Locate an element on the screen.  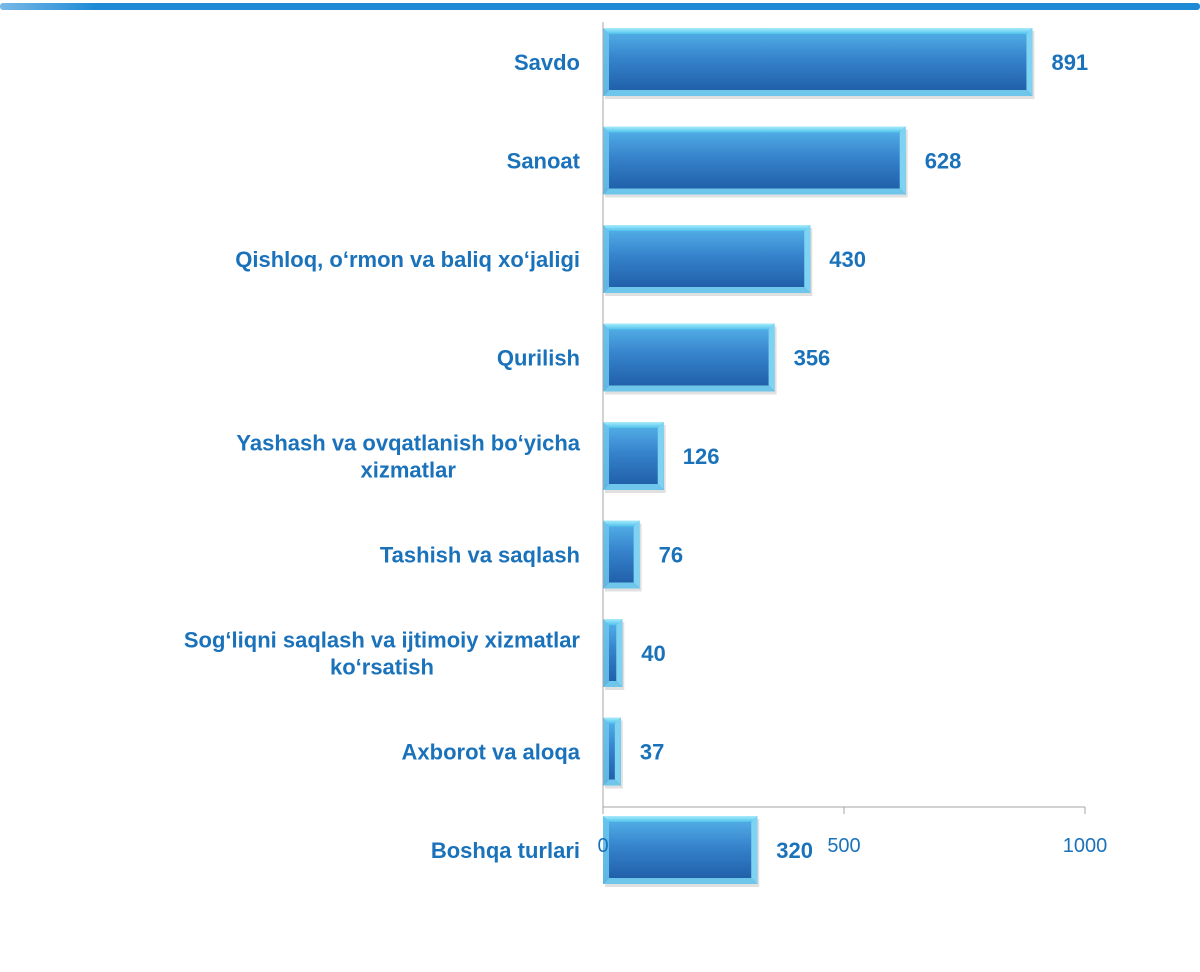
value-label-0: 891 is located at coordinates (1069, 62).